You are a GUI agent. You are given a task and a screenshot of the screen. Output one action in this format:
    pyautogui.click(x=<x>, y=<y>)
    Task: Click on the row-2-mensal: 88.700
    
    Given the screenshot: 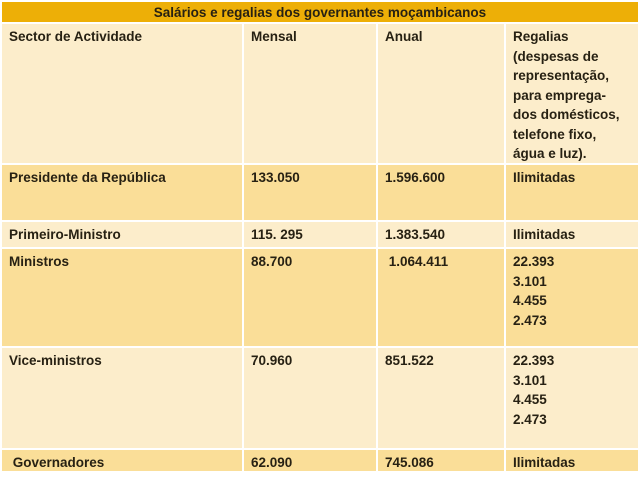 What is the action you would take?
    pyautogui.click(x=310, y=297)
    